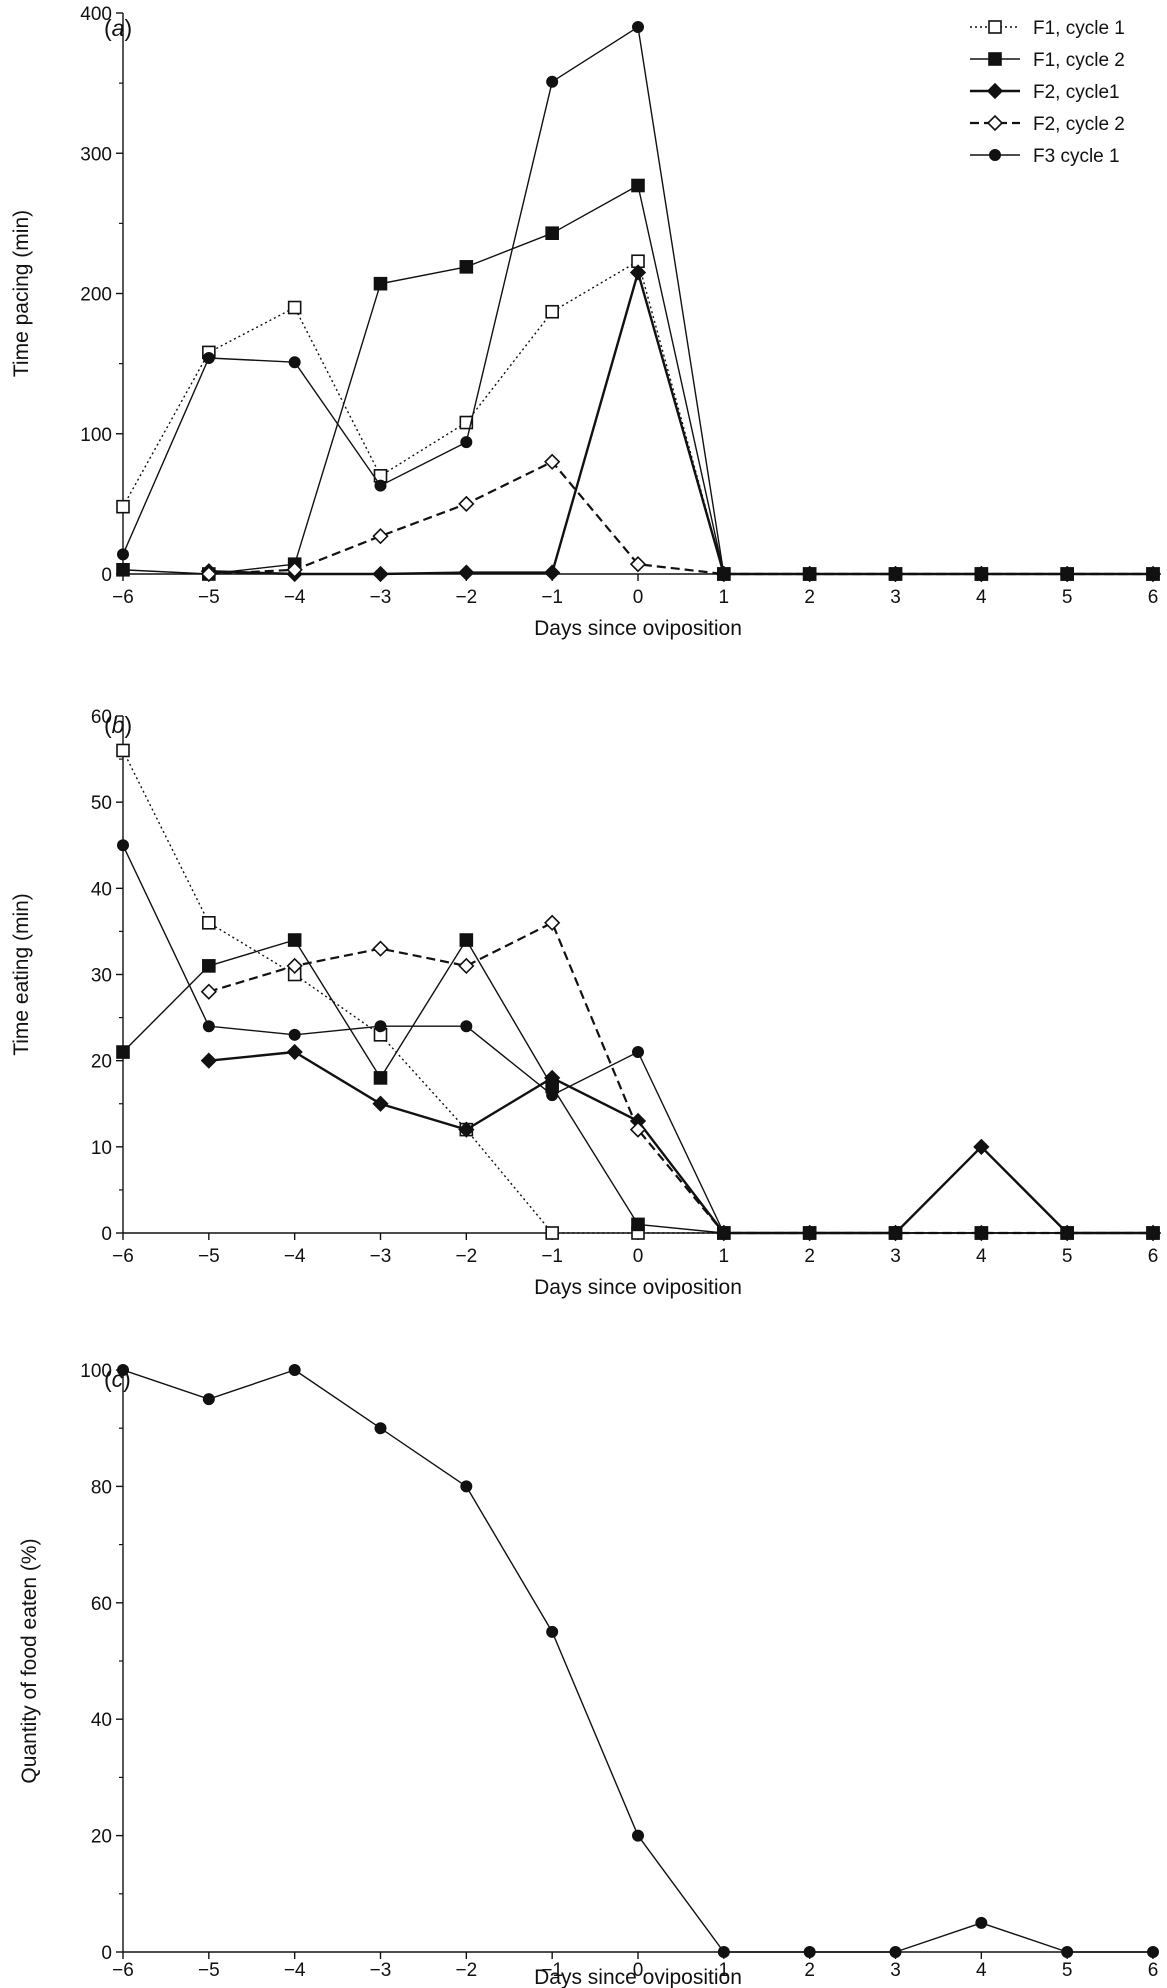 Image resolution: width=1167 pixels, height=1988 pixels. What do you see at coordinates (29, 1660) in the screenshot?
I see `y-axis-title: Quantity of food eaten (%)` at bounding box center [29, 1660].